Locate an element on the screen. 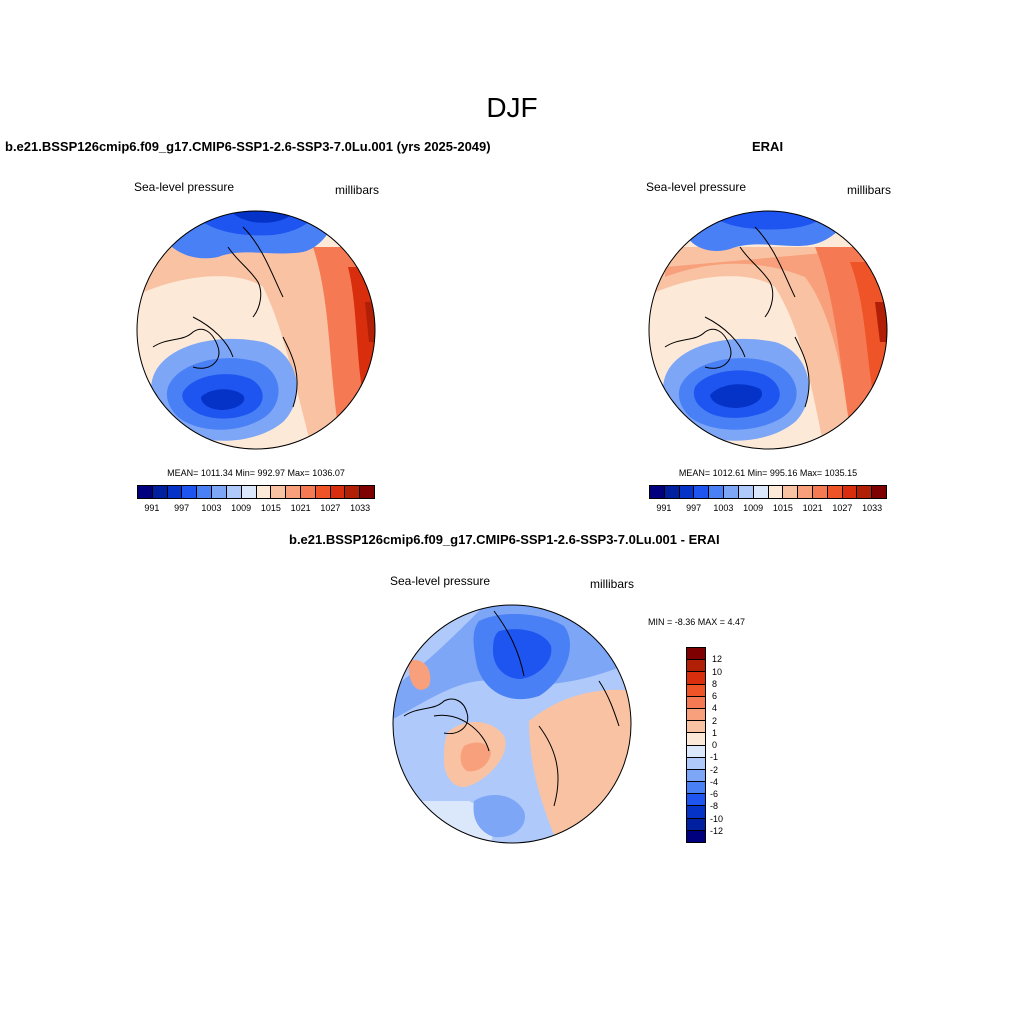  obs-colorbar-tick-label: 1021 is located at coordinates (812, 508).